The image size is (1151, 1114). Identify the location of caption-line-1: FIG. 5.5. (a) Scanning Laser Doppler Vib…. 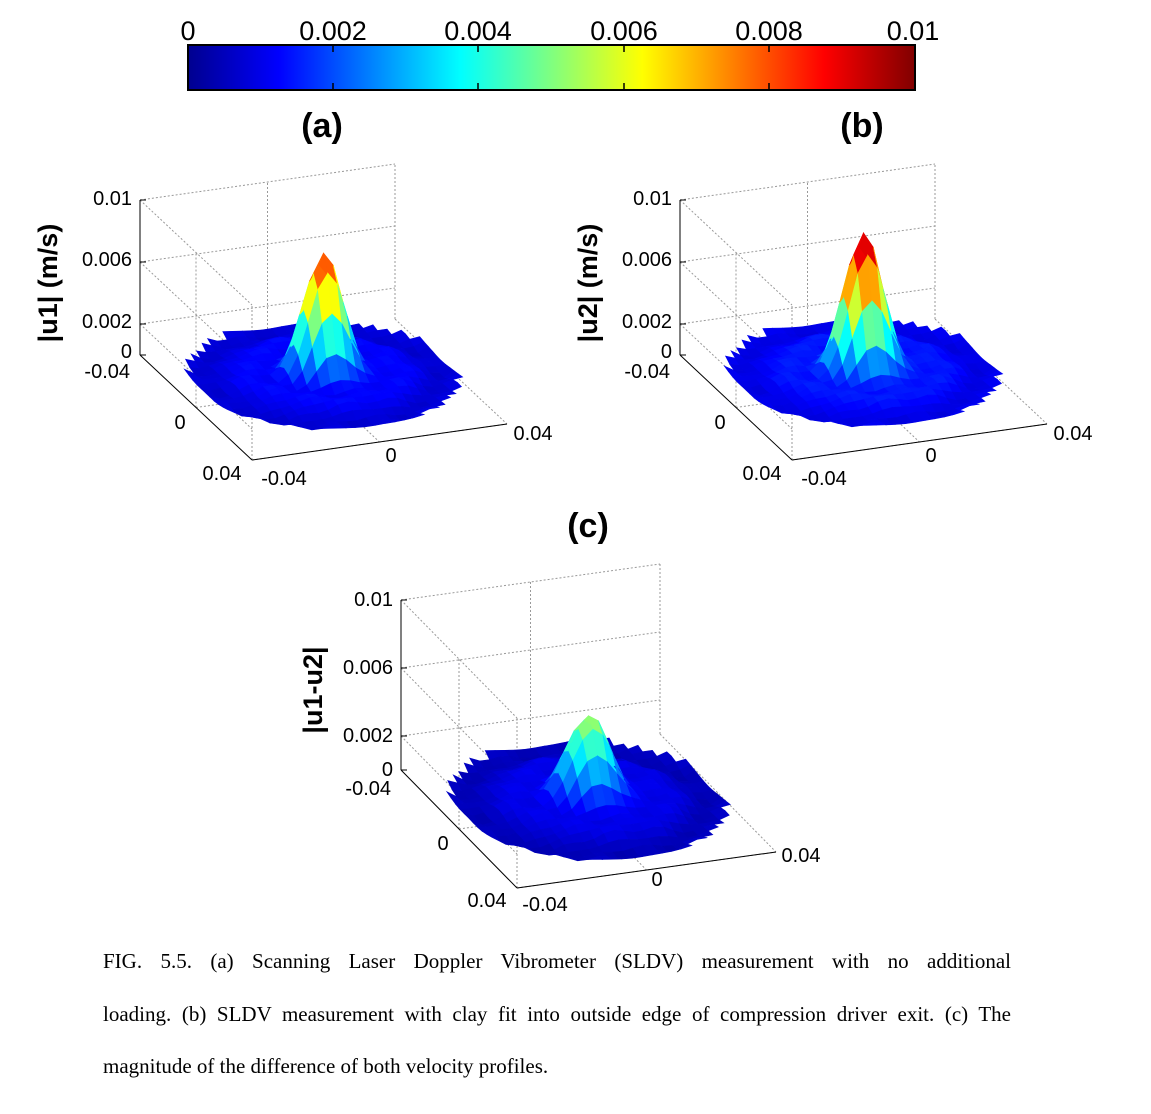
(557, 961).